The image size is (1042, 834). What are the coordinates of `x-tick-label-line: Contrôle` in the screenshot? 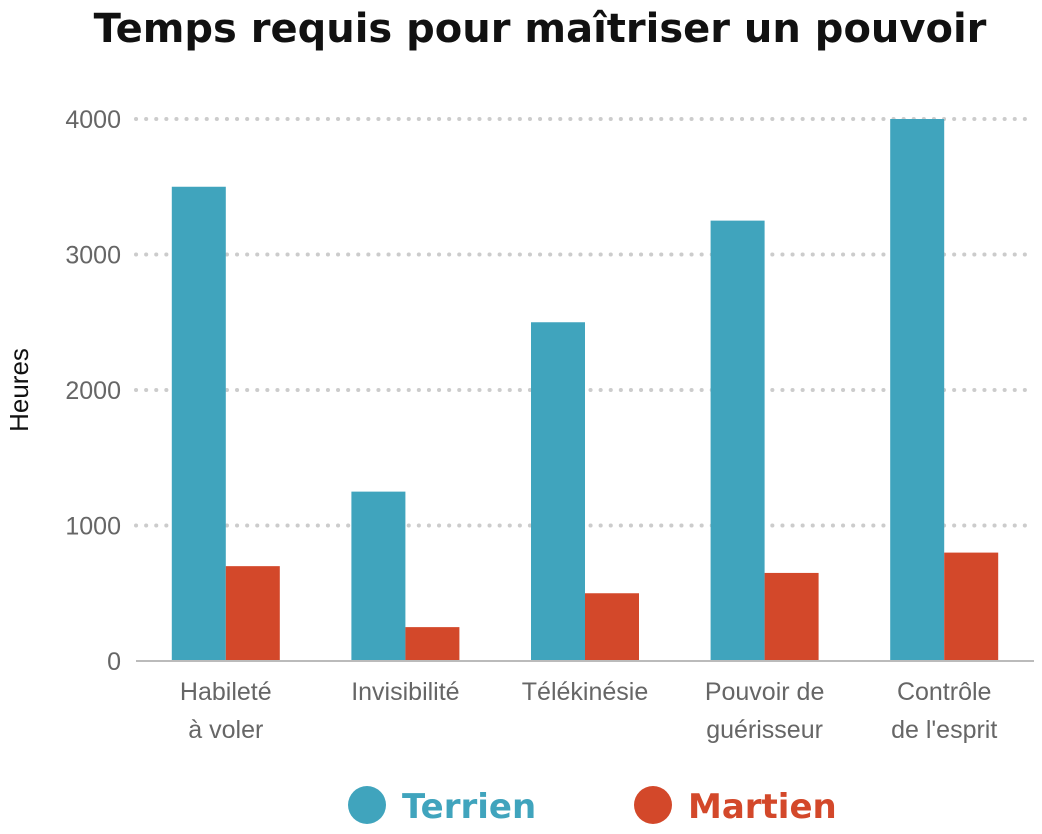 It's located at (944, 692).